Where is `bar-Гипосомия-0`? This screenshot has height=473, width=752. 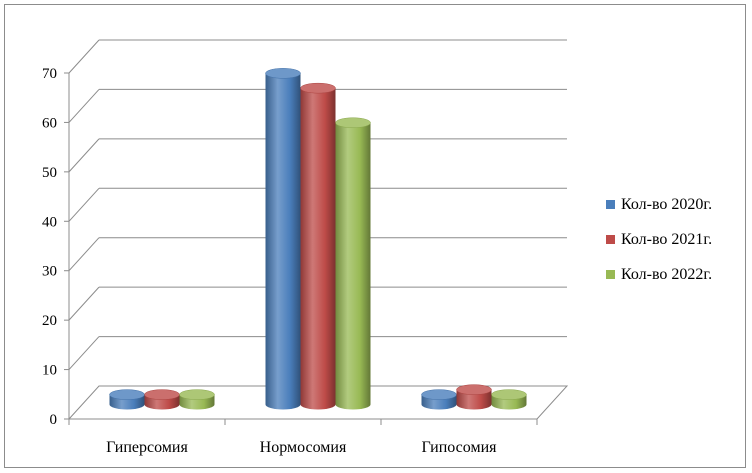 bar-Гипосомия-0 is located at coordinates (439, 399).